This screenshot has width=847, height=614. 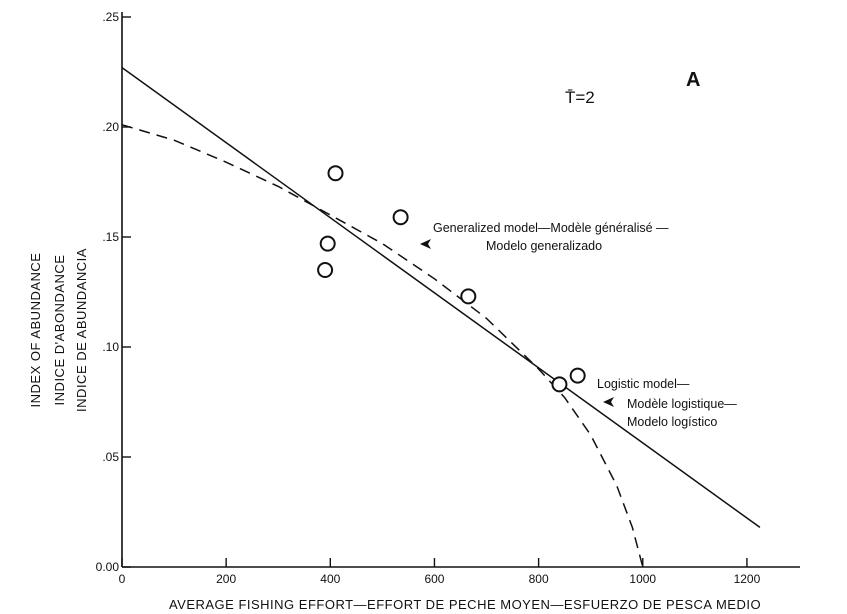 What do you see at coordinates (110, 127) in the screenshot?
I see `y-tick-label: .20` at bounding box center [110, 127].